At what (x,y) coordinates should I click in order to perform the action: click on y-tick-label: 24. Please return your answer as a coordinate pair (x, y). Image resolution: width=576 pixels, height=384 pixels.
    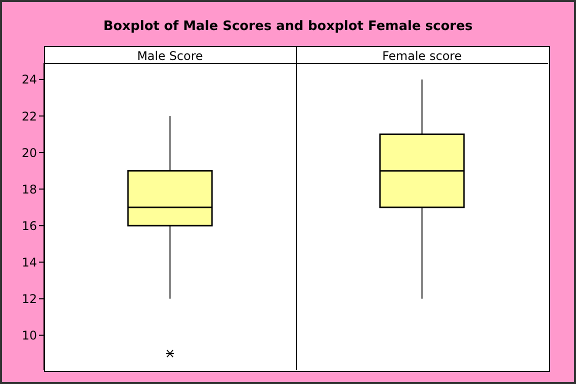
    Looking at the image, I should click on (29, 79).